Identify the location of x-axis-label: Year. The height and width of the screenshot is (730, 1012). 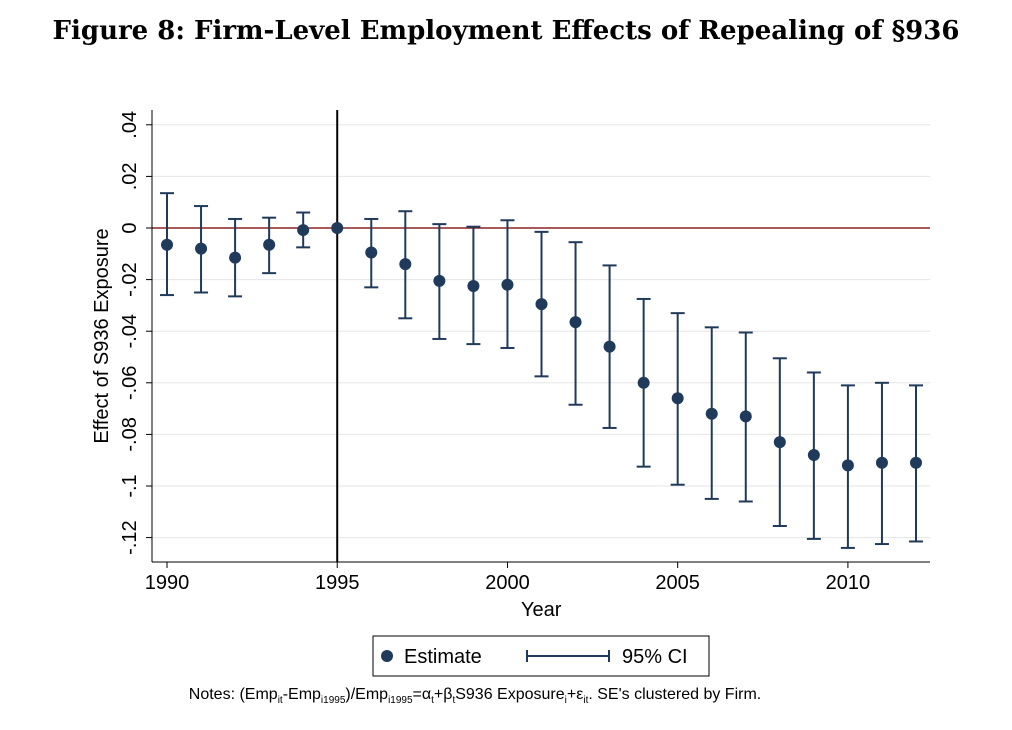
(541, 610).